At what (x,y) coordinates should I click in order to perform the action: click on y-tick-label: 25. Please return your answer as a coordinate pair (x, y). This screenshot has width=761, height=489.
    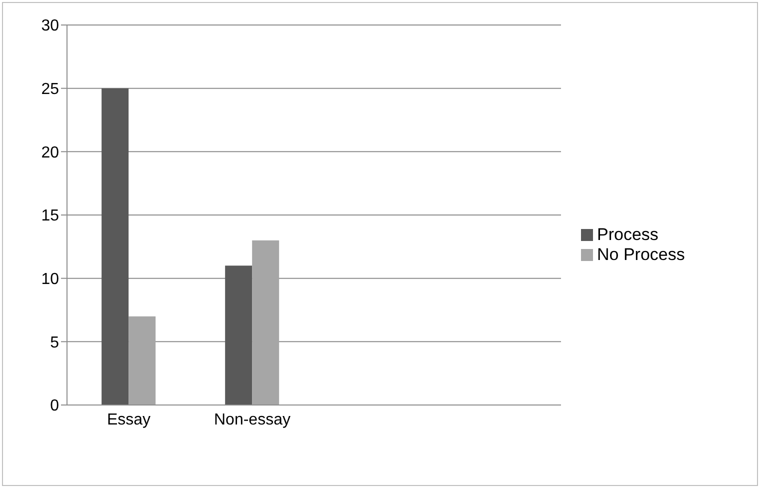
    Looking at the image, I should click on (50, 89).